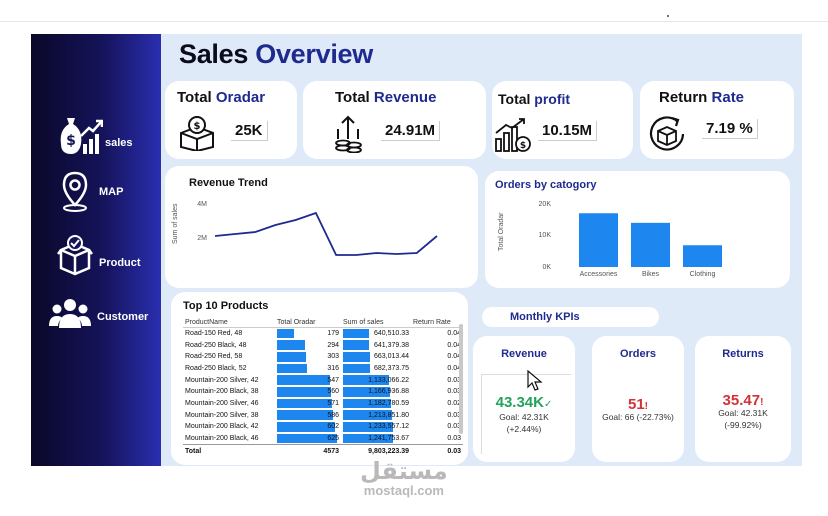  Describe the element at coordinates (545, 317) in the screenshot. I see `section-title: Monthly KPIs` at that location.